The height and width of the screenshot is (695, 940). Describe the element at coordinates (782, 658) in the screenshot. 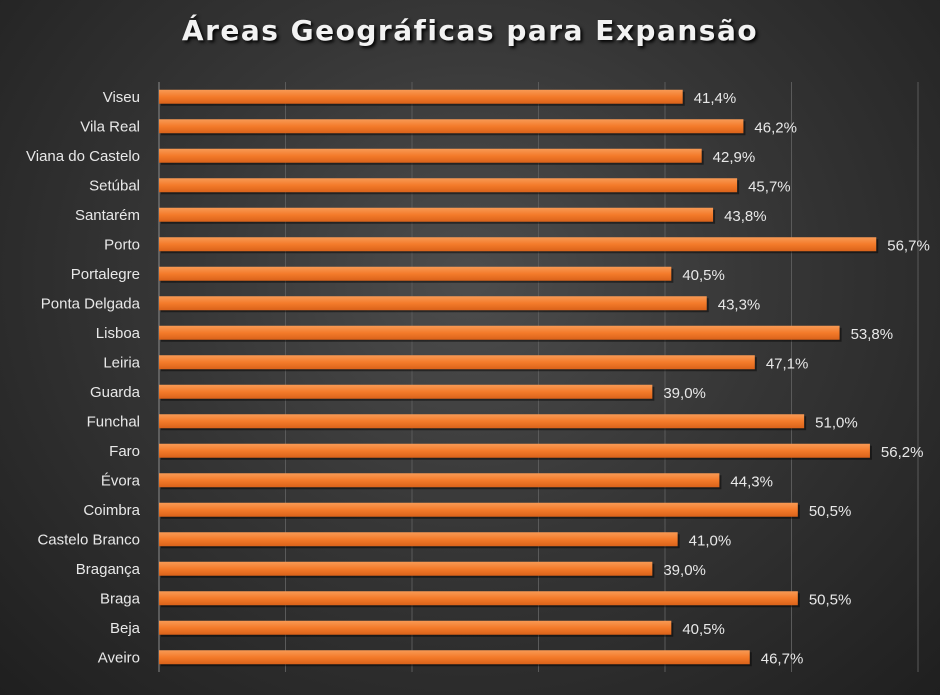

I see `data-label: 46,7%` at that location.